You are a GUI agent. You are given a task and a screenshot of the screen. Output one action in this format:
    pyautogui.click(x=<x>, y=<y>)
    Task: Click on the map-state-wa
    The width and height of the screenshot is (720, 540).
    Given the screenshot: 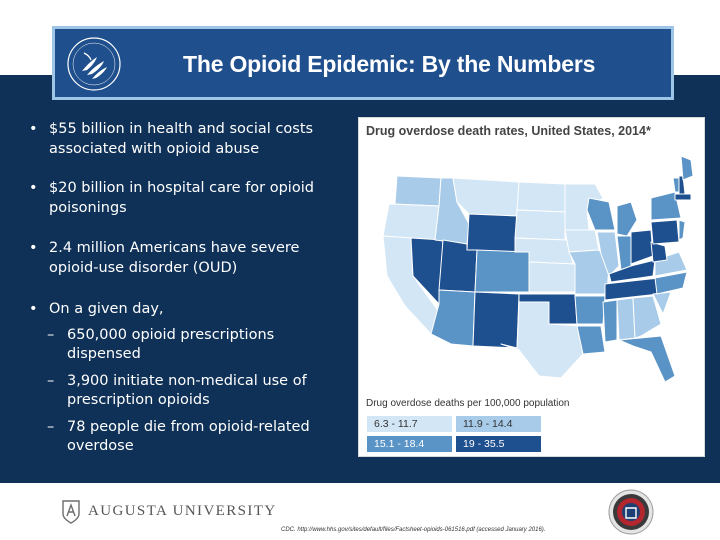 What is the action you would take?
    pyautogui.click(x=418, y=191)
    